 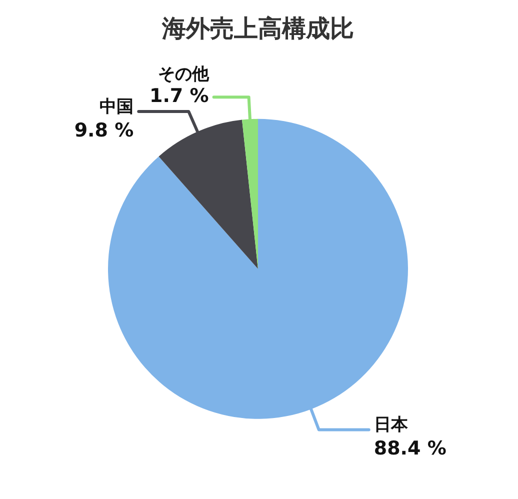 I want to click on data-label: 88.4 %, so click(x=410, y=449).